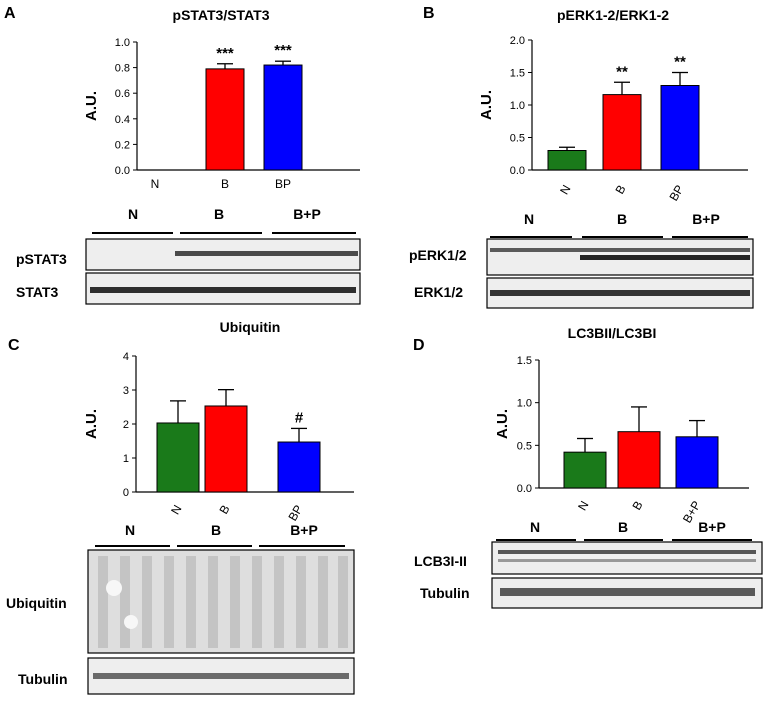  What do you see at coordinates (429, 13) in the screenshot?
I see `panel-label-b: B` at bounding box center [429, 13].